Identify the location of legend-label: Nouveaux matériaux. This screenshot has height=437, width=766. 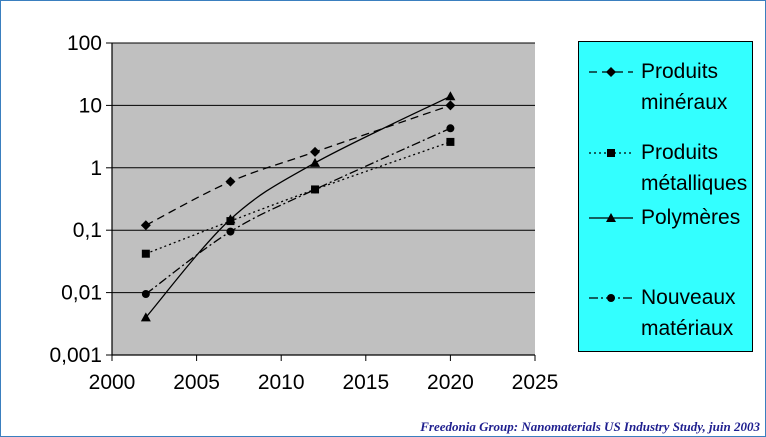
(688, 313).